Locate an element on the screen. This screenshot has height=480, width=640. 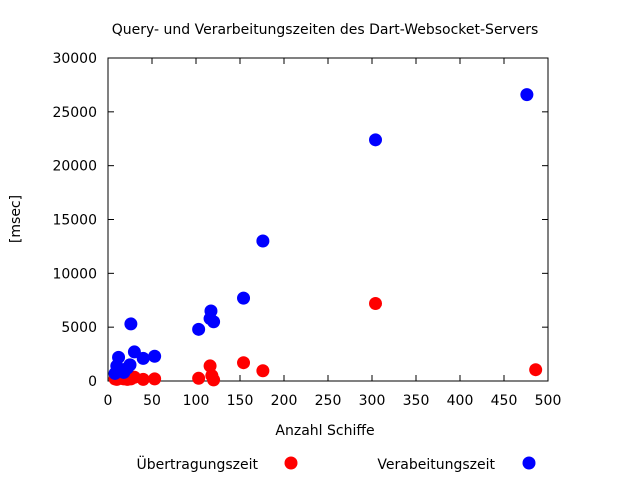
x-tick-label: 100 is located at coordinates (196, 401).